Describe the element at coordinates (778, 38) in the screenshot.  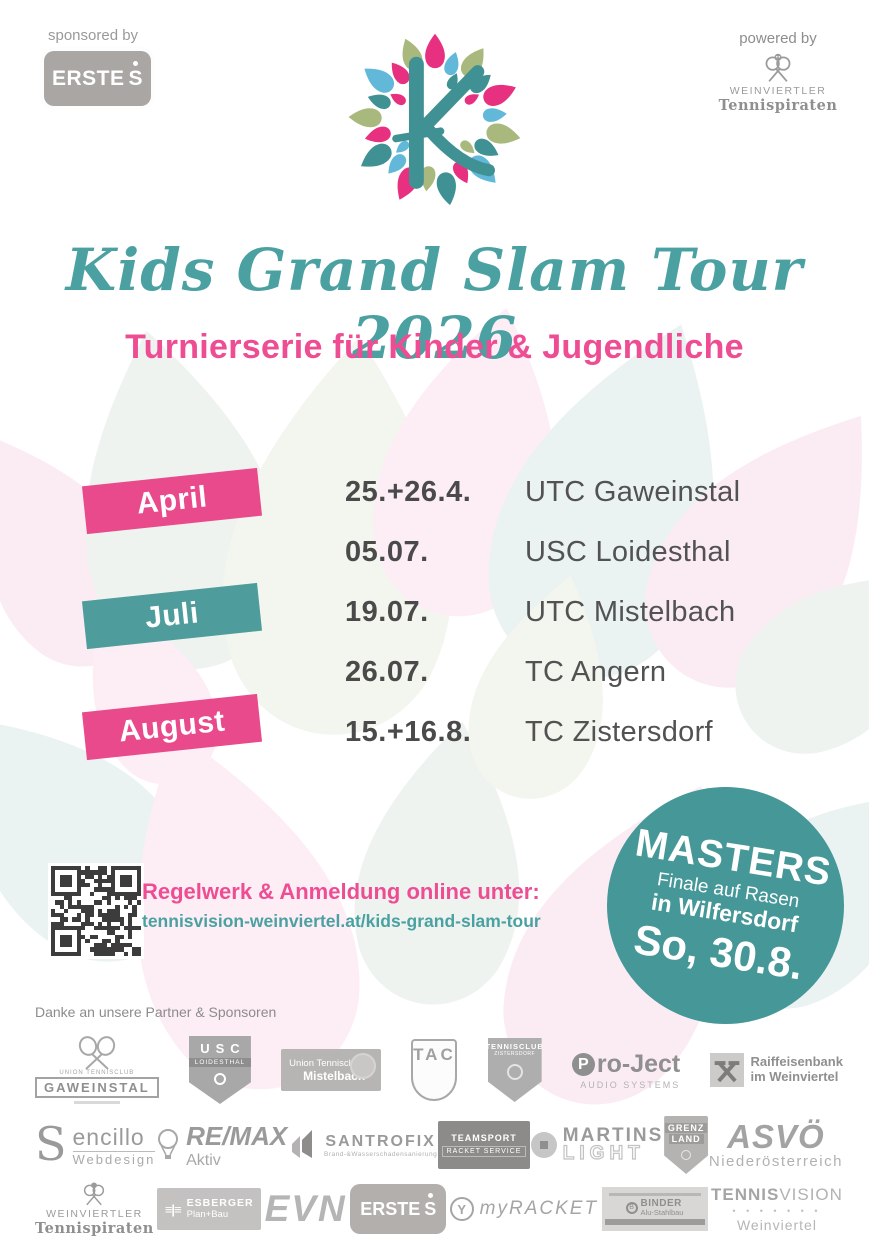
I see `powered-by-label: powered by` at that location.